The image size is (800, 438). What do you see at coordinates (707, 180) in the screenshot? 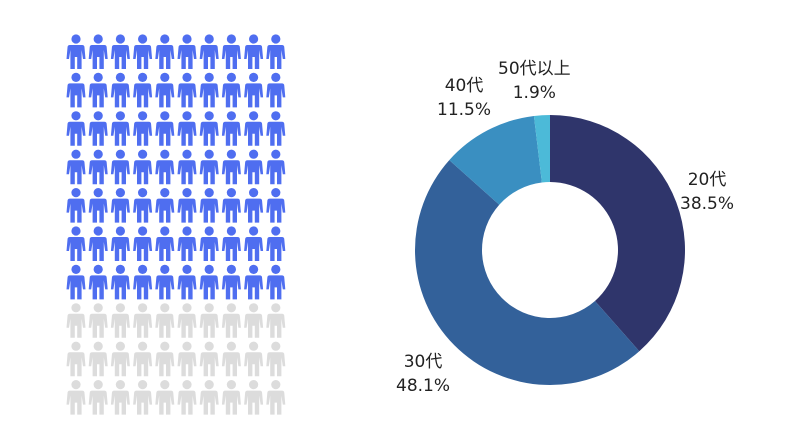
I see `label-20s-name: 20代` at bounding box center [707, 180].